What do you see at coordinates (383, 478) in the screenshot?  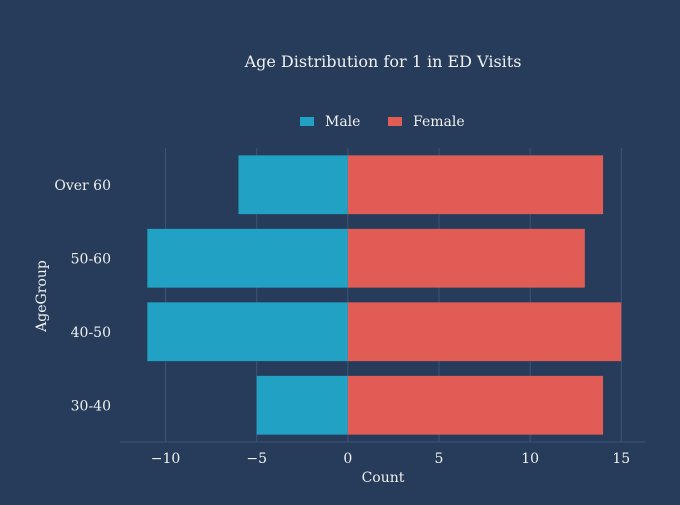 I see `x-axis-label: Count` at bounding box center [383, 478].